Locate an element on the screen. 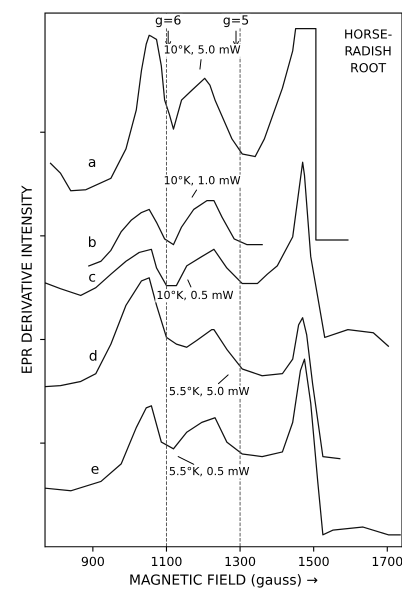 The width and height of the screenshot is (402, 593). annotation: HORSE- RADISH ROOT is located at coordinates (368, 50).